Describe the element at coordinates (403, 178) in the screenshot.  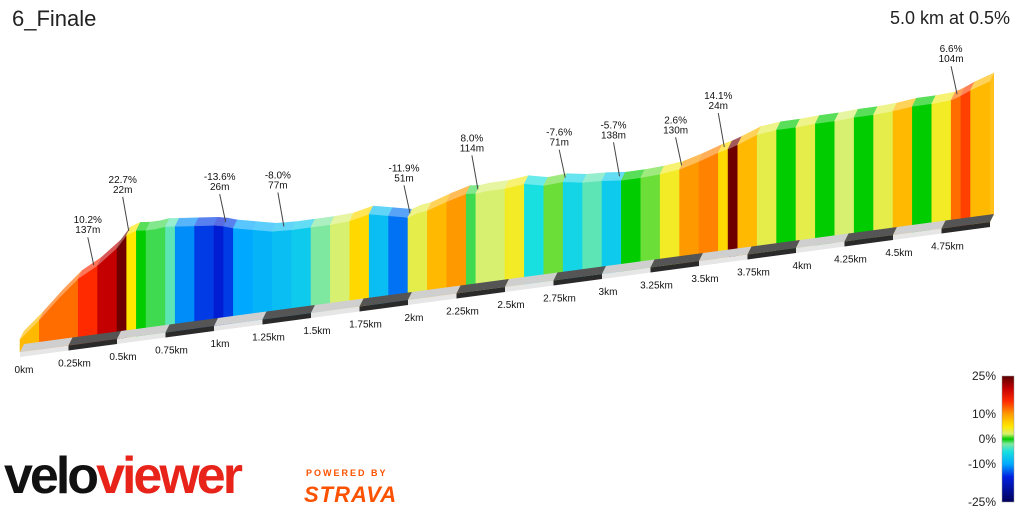
I see `annotation-length: 51m` at that location.